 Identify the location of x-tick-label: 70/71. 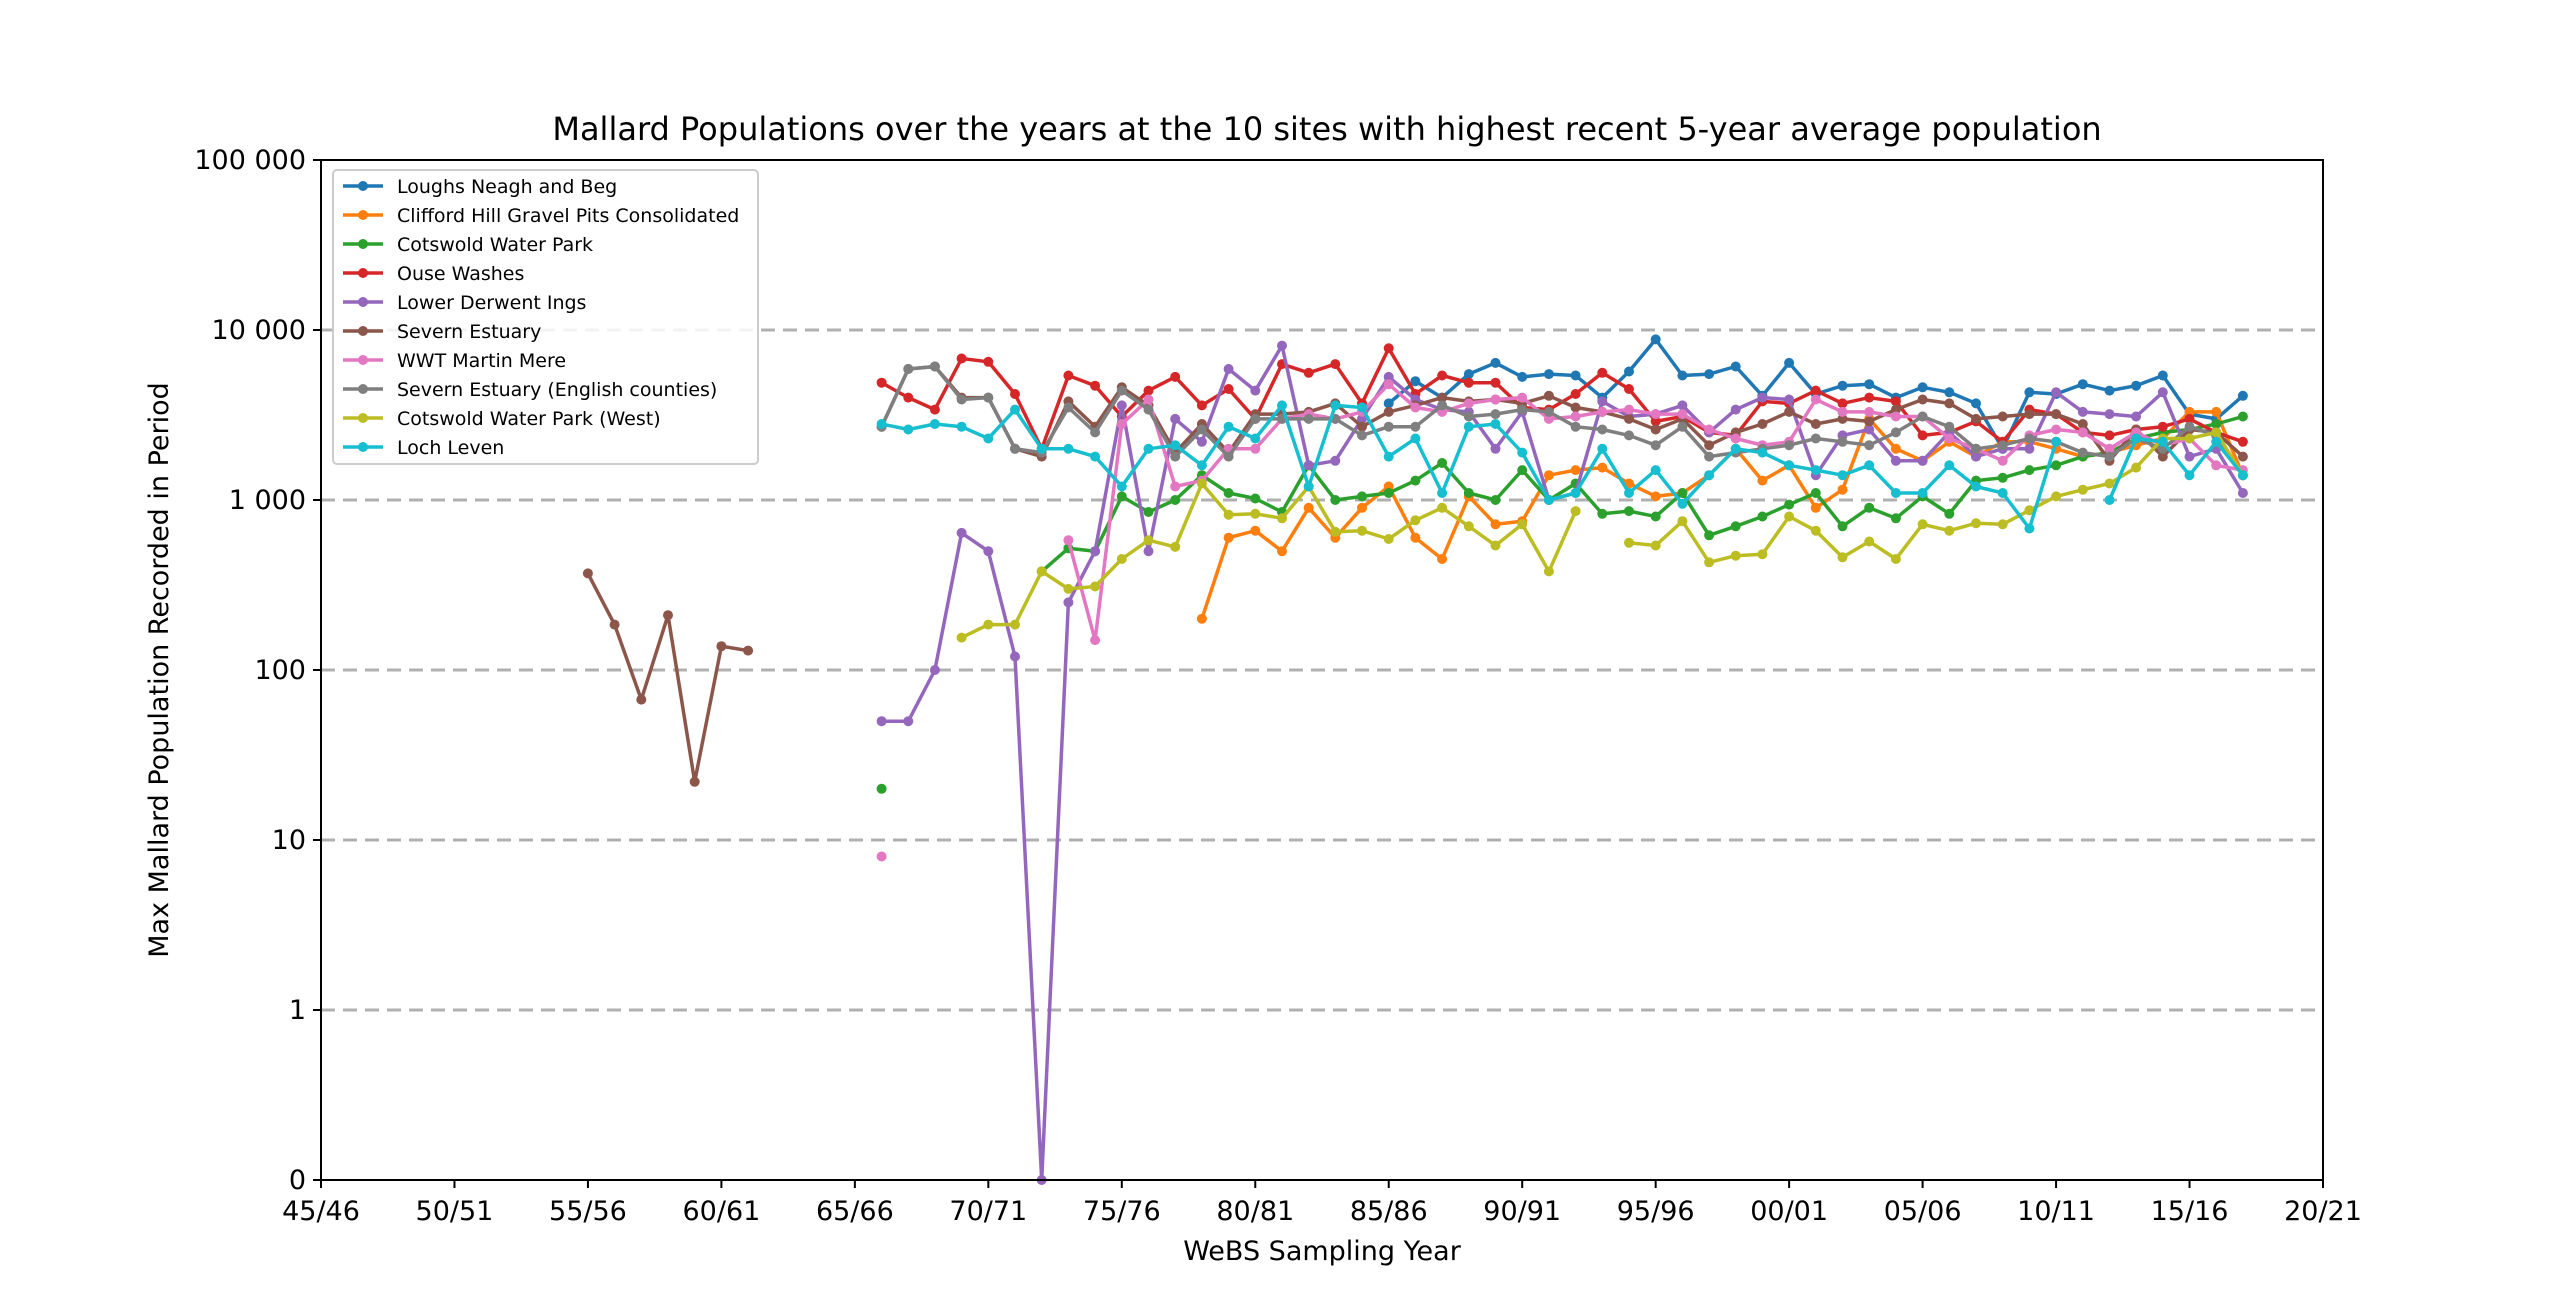
(988, 1211).